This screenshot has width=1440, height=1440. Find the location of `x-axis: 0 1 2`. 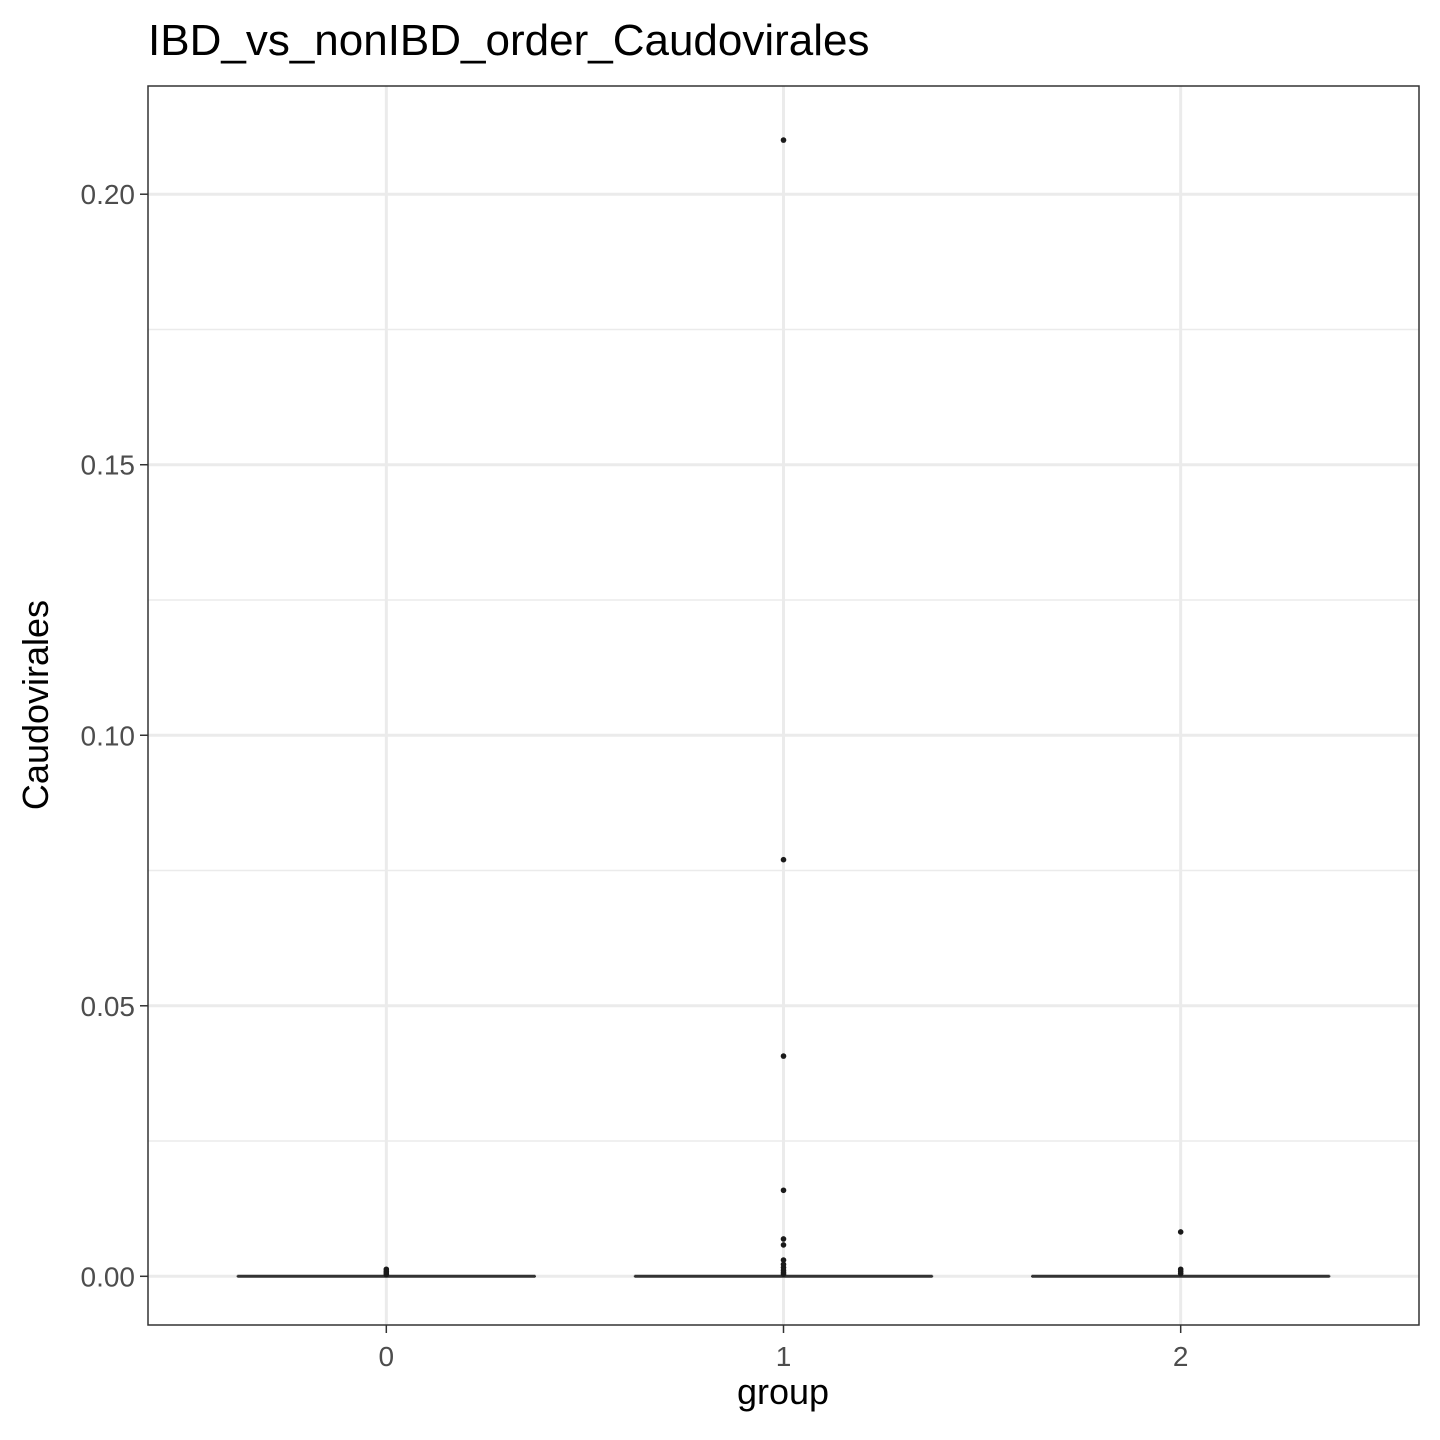

x-axis: 0 1 2 is located at coordinates (784, 1348).